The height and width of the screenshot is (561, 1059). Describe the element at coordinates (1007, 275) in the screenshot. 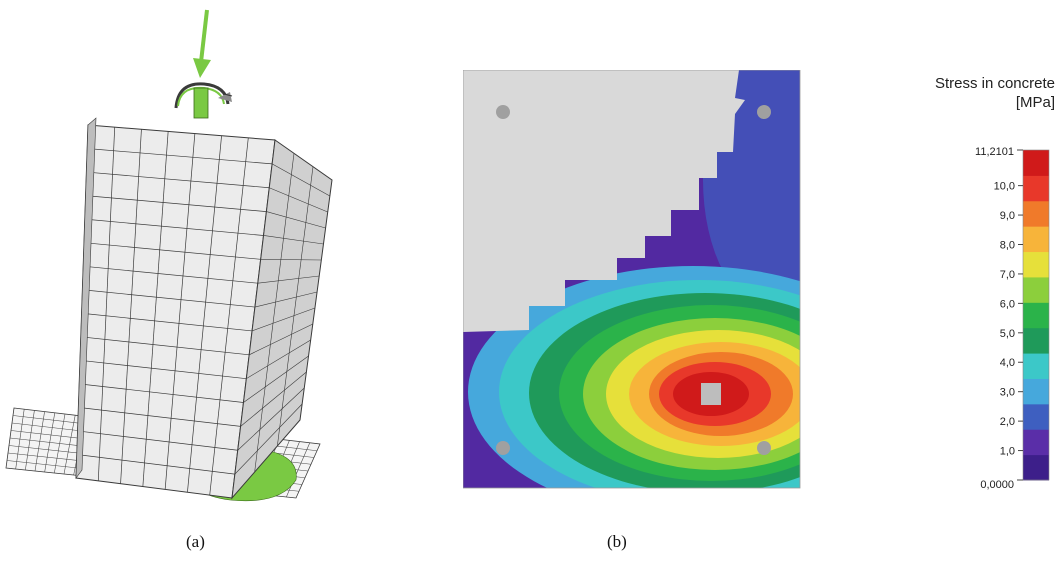

I see `legend-tick-label: 7,0` at that location.